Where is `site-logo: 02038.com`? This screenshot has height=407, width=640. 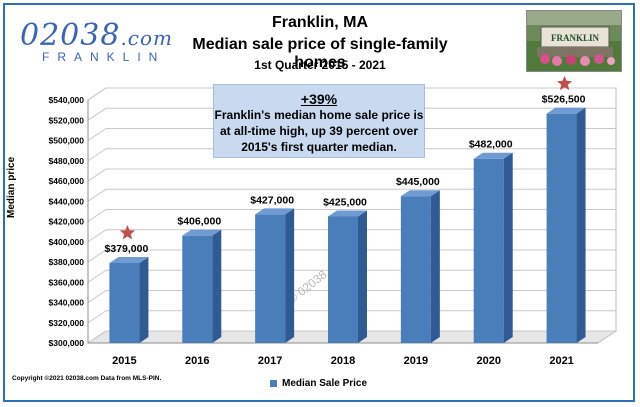
site-logo: 02038.com is located at coordinates (96, 35).